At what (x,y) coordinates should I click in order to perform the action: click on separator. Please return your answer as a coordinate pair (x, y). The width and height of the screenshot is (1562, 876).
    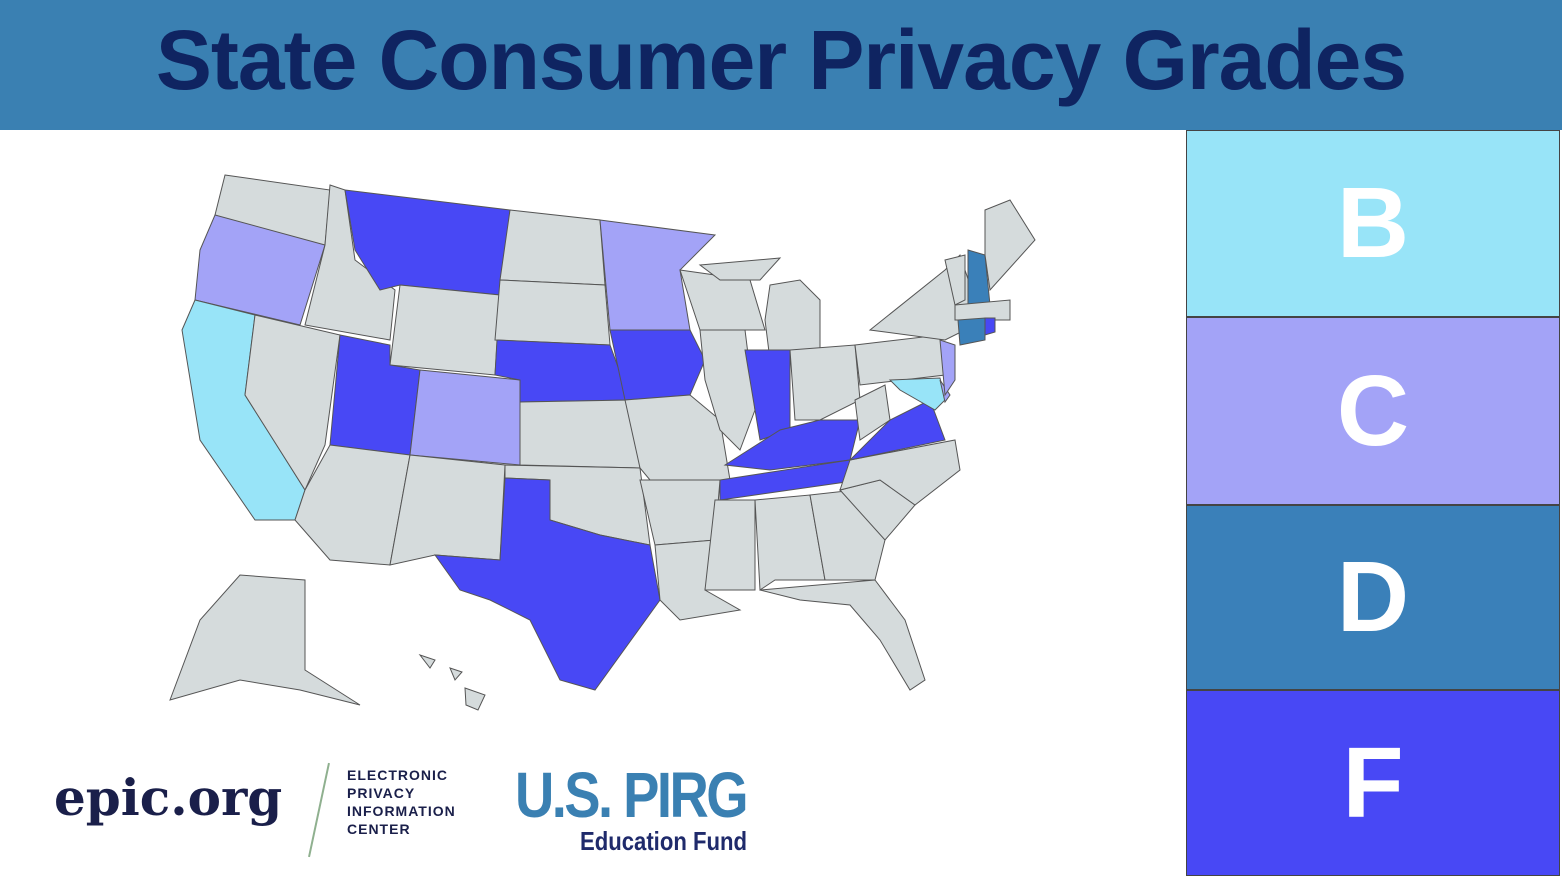
    Looking at the image, I should click on (319, 810).